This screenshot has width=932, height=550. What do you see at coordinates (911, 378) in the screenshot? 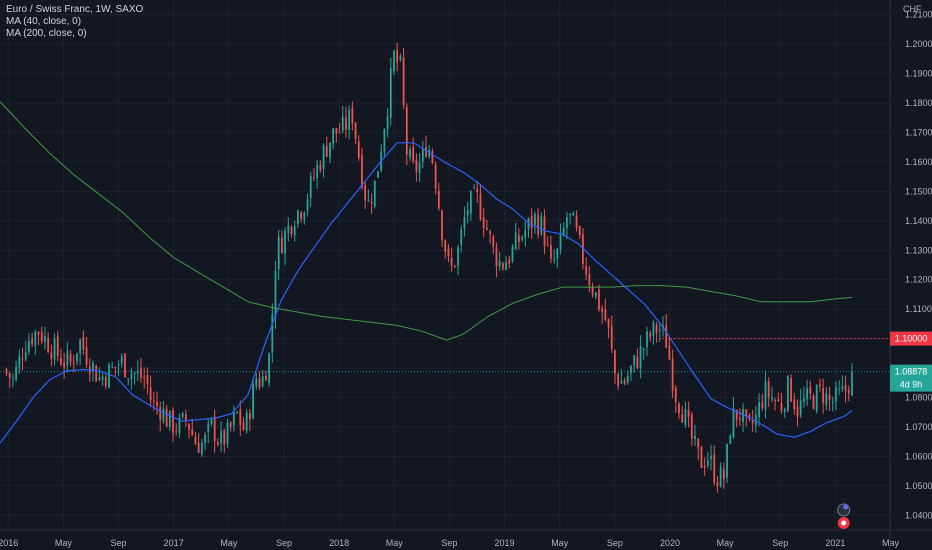
I see `last-price-badge` at bounding box center [911, 378].